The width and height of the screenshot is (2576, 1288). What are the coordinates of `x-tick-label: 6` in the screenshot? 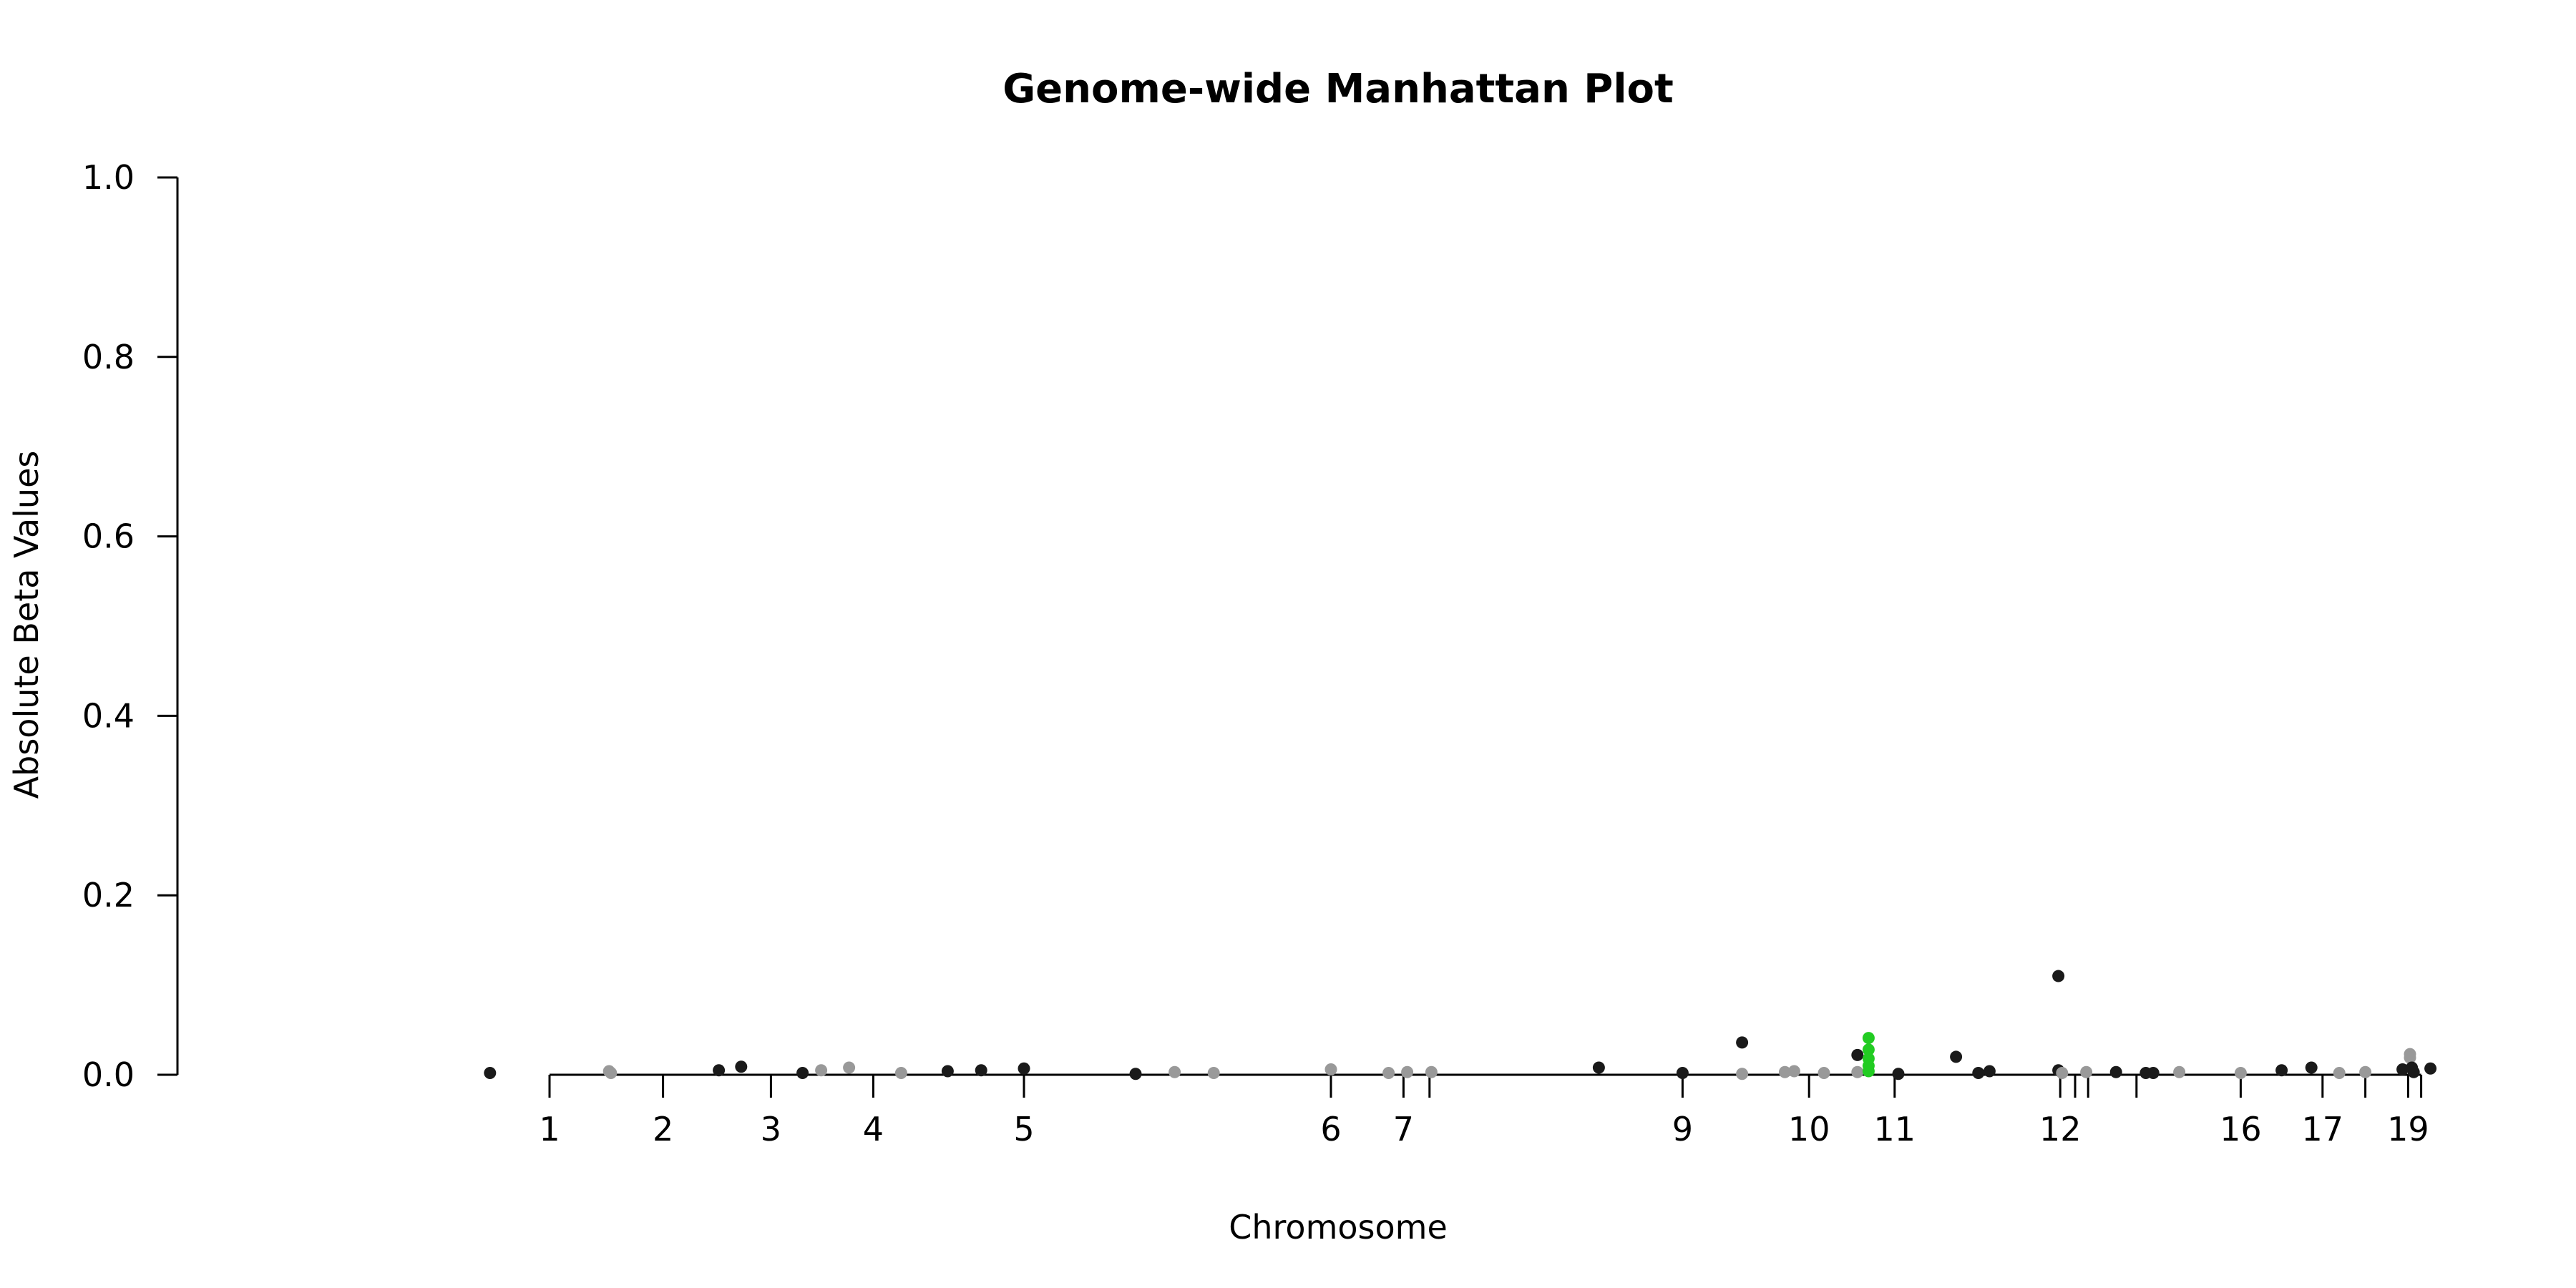 It's located at (1330, 1129).